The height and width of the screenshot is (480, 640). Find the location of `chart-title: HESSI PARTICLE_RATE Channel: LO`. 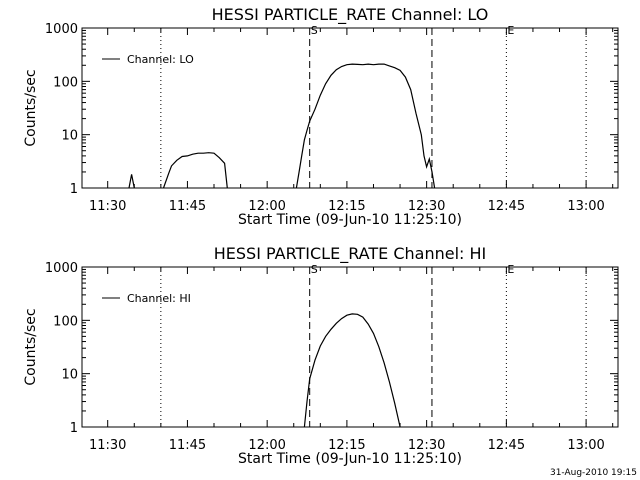

chart-title: HESSI PARTICLE_RATE Channel: LO is located at coordinates (350, 15).